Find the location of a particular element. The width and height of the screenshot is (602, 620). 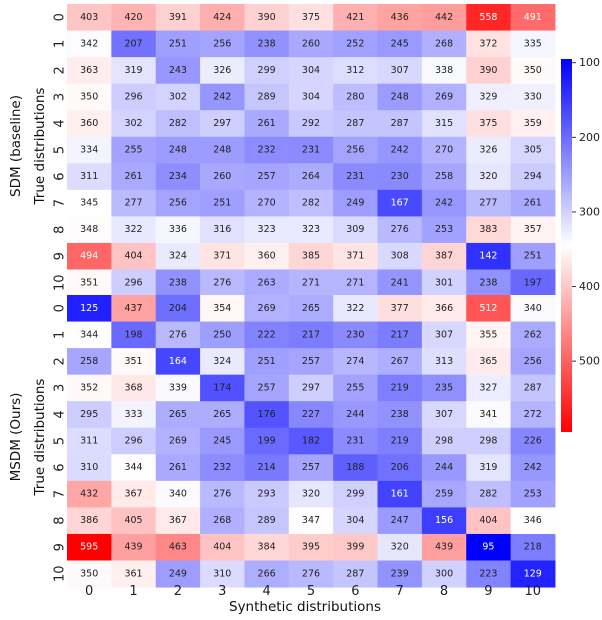

cell-value-label: 324 is located at coordinates (222, 361).